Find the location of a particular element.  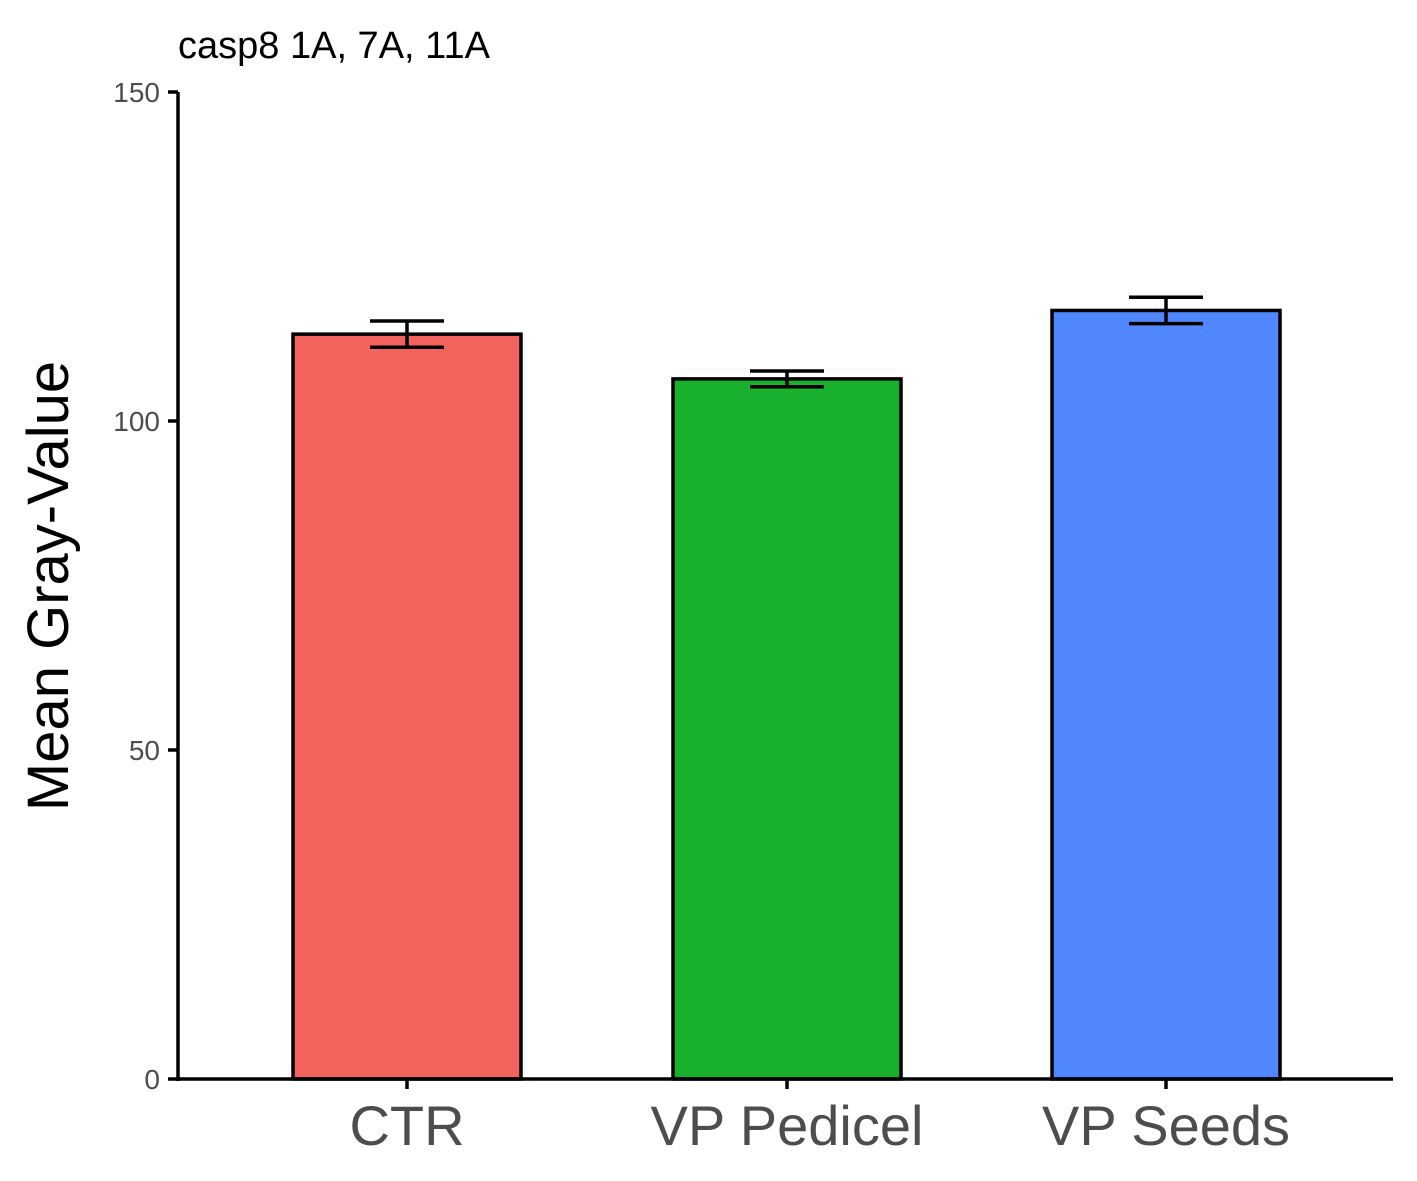

chart-title: casp8 1A, 7A, 11A is located at coordinates (334, 46).